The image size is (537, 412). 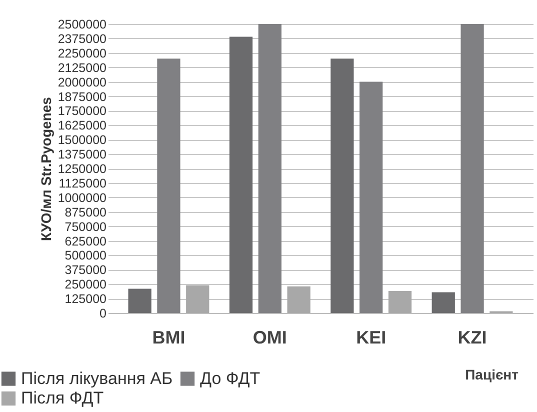 What do you see at coordinates (82, 67) in the screenshot?
I see `y-tick-label: 2125000` at bounding box center [82, 67].